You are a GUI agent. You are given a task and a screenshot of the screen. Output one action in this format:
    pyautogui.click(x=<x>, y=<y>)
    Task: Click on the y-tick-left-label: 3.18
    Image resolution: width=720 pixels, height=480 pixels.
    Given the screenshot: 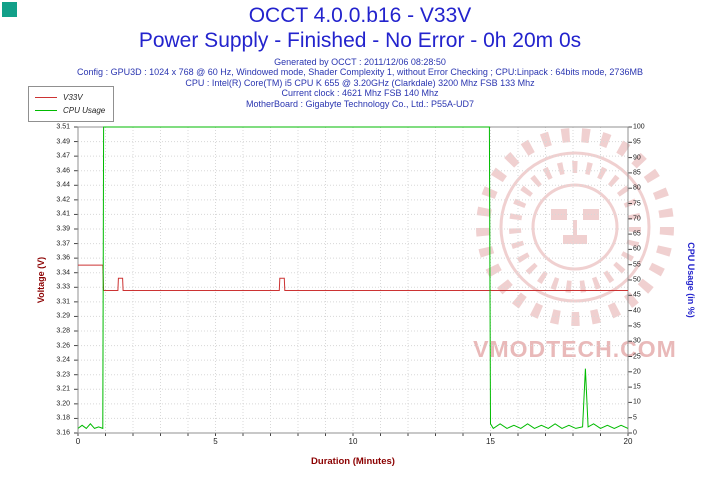 What is the action you would take?
    pyautogui.click(x=63, y=418)
    